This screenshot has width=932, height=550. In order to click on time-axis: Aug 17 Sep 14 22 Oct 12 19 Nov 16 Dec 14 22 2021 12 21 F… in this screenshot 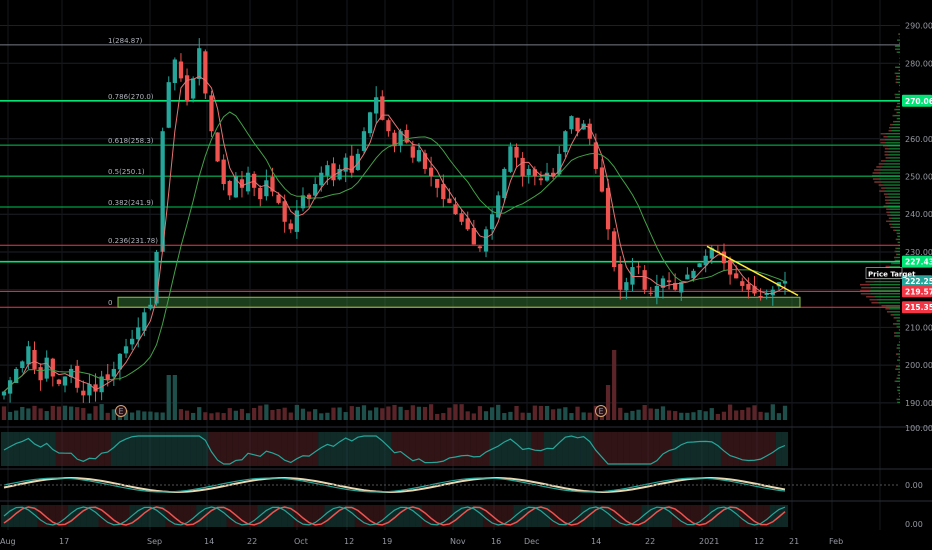, I will do `click(421, 541)`.